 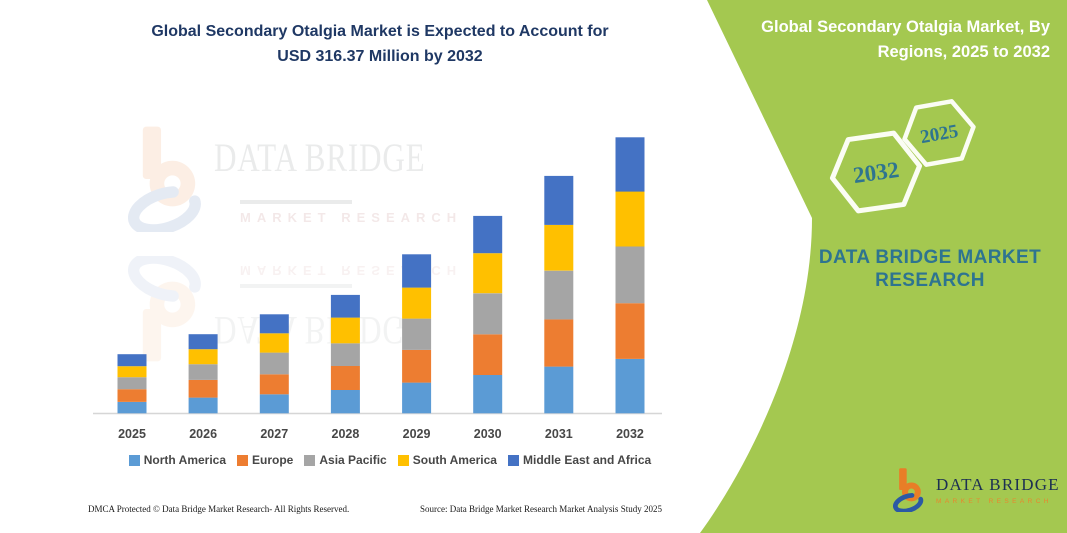 What do you see at coordinates (203, 434) in the screenshot?
I see `x-axis-label-2026: 2026` at bounding box center [203, 434].